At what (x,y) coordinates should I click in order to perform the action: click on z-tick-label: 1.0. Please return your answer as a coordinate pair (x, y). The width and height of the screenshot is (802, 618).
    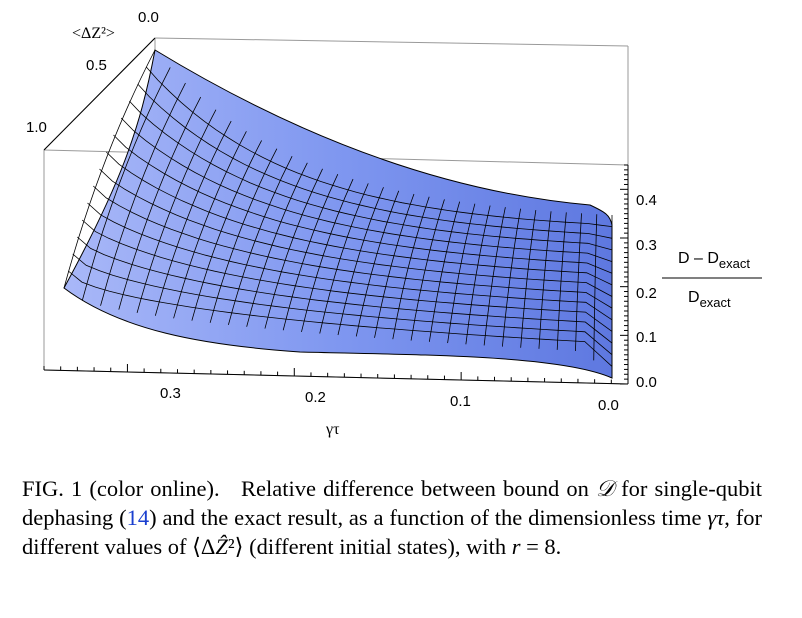
    Looking at the image, I should click on (36, 127).